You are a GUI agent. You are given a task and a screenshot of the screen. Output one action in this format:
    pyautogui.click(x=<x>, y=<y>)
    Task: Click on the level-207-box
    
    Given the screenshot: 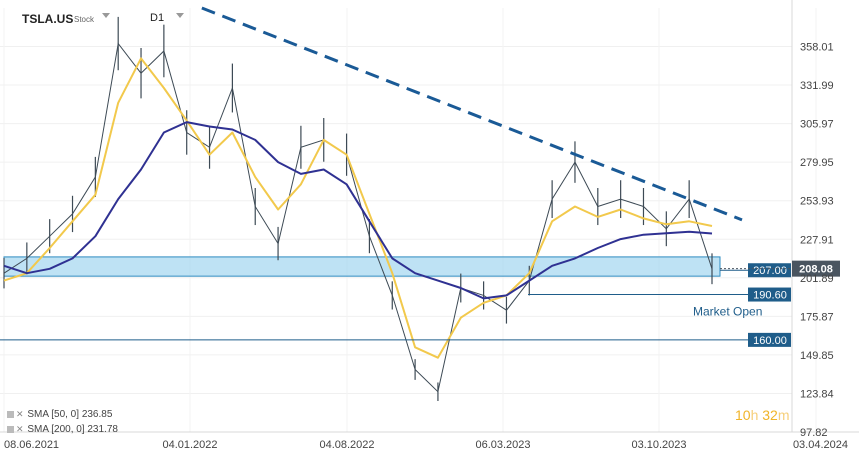 What is the action you would take?
    pyautogui.click(x=769, y=270)
    